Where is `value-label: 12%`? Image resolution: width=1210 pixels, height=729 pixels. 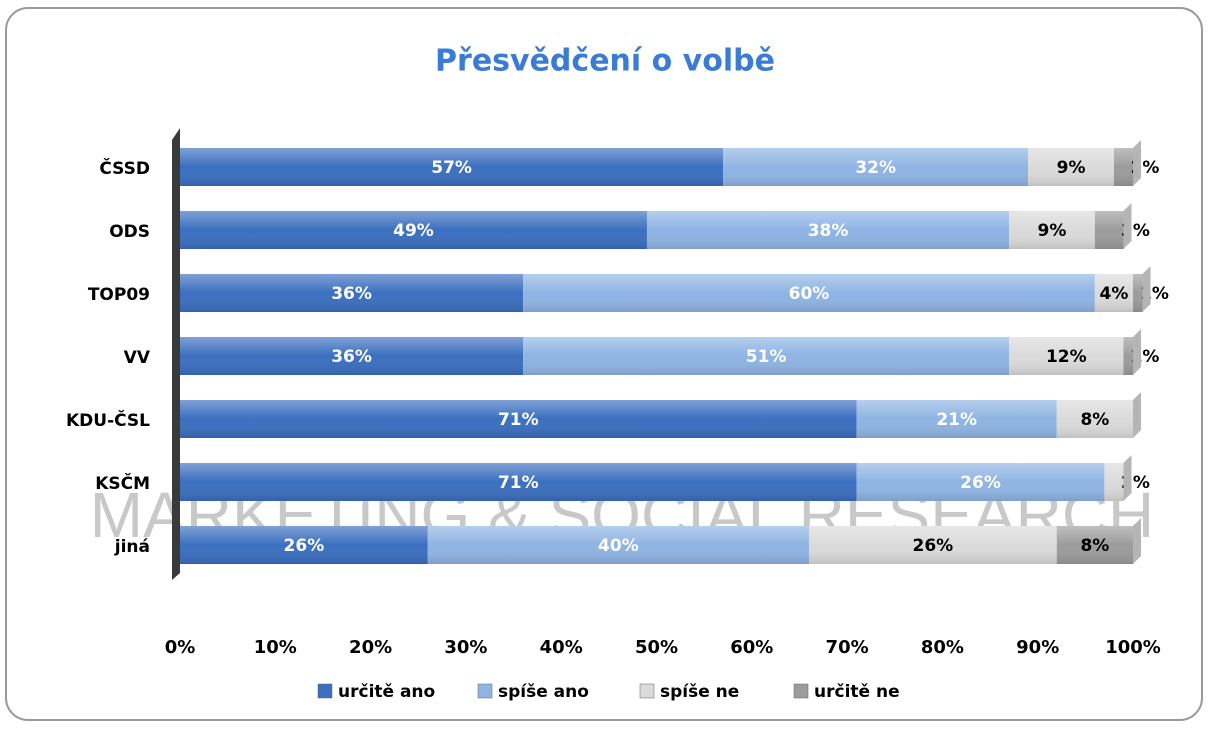
value-label: 12% is located at coordinates (1066, 357).